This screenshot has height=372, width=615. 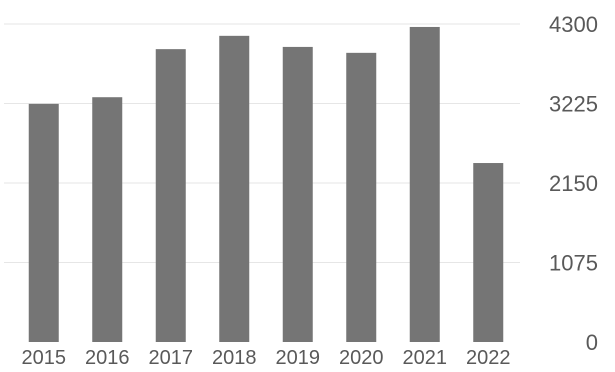 What do you see at coordinates (171, 358) in the screenshot?
I see `x-tick-label: 2017` at bounding box center [171, 358].